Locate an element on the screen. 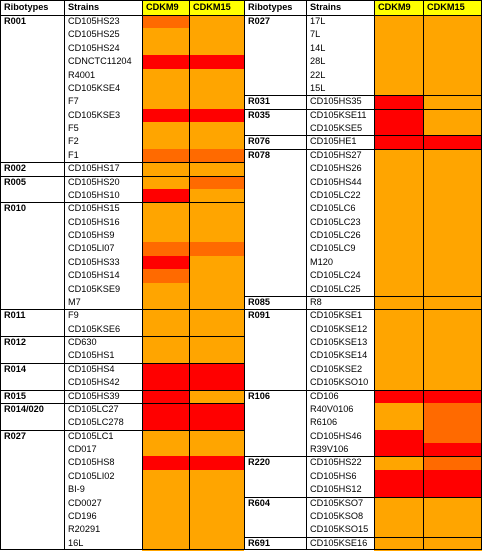 The width and height of the screenshot is (482, 551). right-strain-cell: CD105LC24 is located at coordinates (335, 275).